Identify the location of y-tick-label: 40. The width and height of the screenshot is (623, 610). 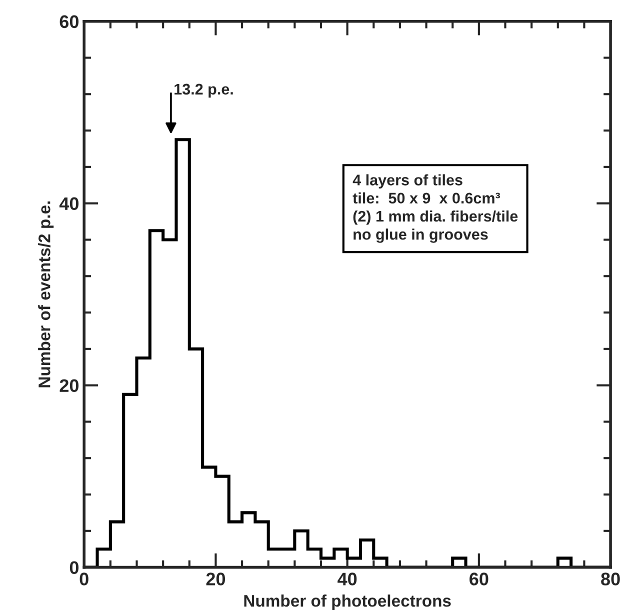
(69, 203).